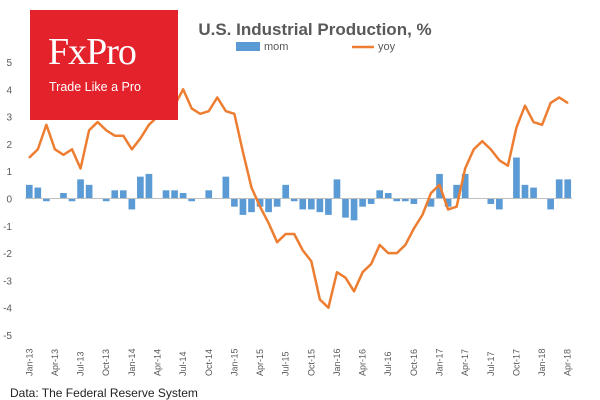  Describe the element at coordinates (414, 362) in the screenshot. I see `x-tick-label: Oct-16` at that location.